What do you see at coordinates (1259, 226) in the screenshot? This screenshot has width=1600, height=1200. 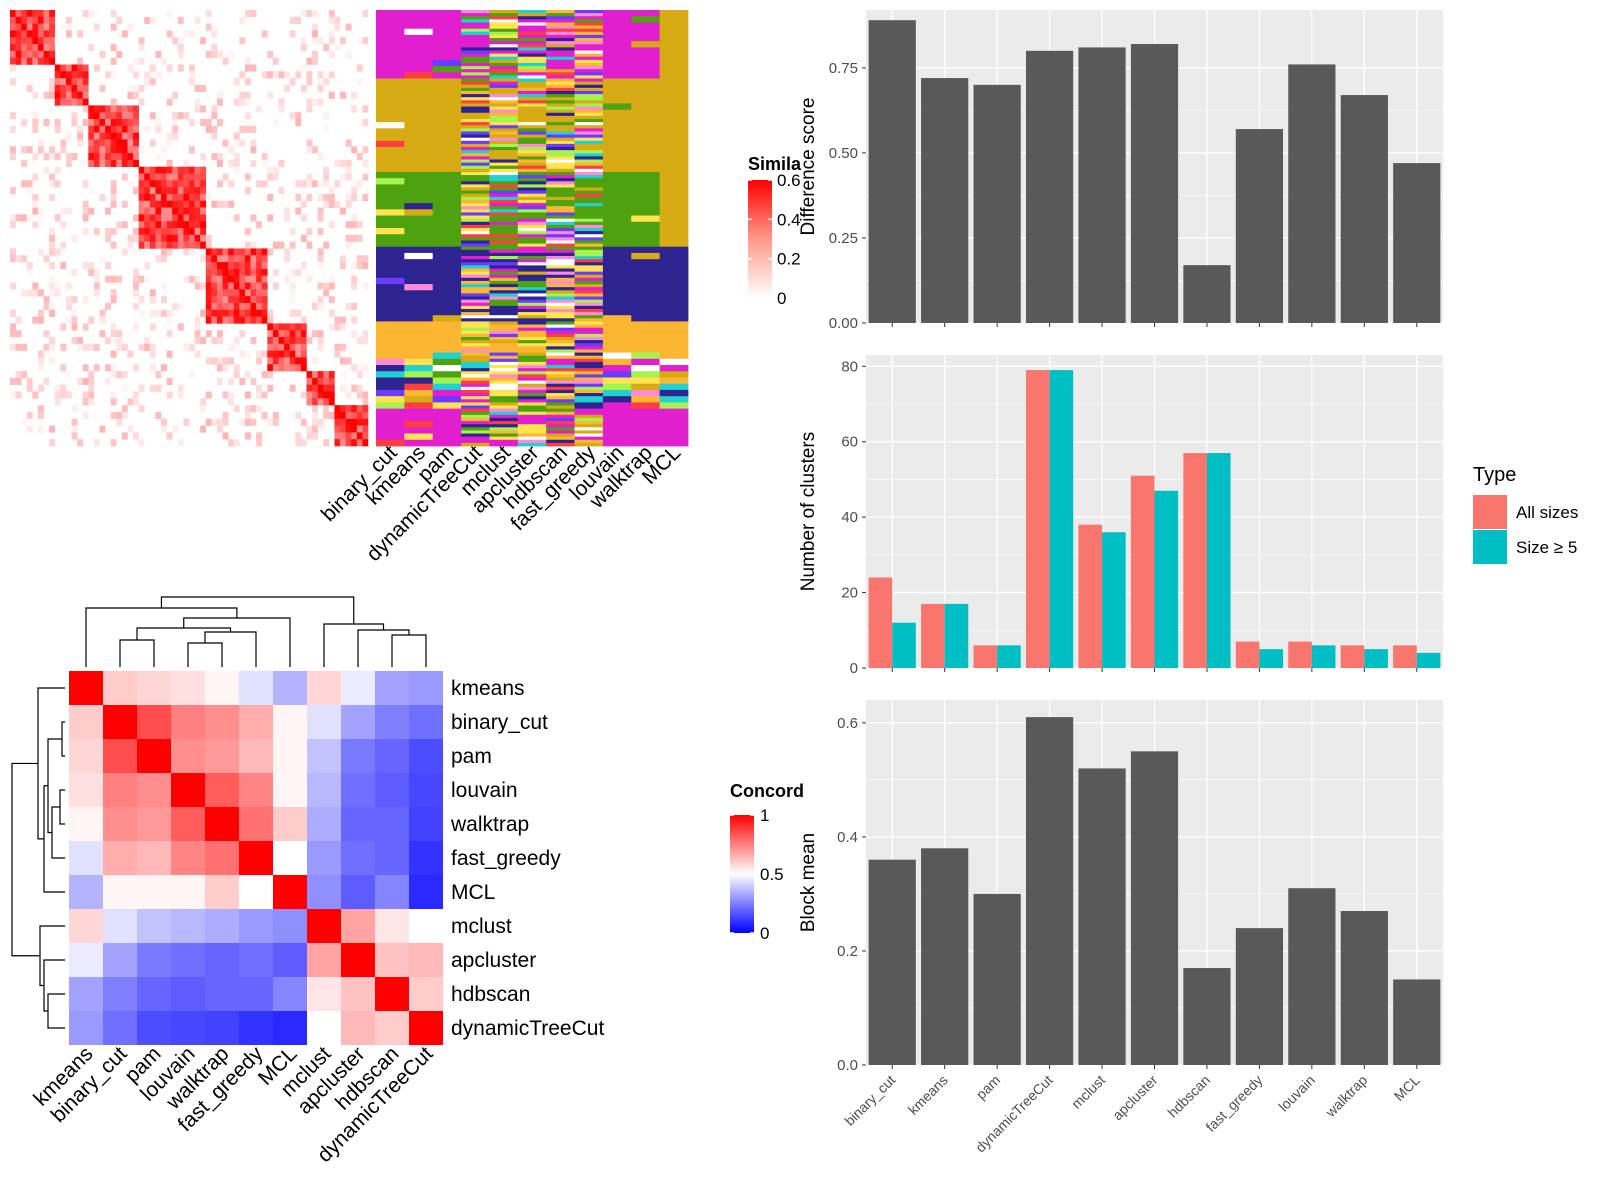 I see `bar` at bounding box center [1259, 226].